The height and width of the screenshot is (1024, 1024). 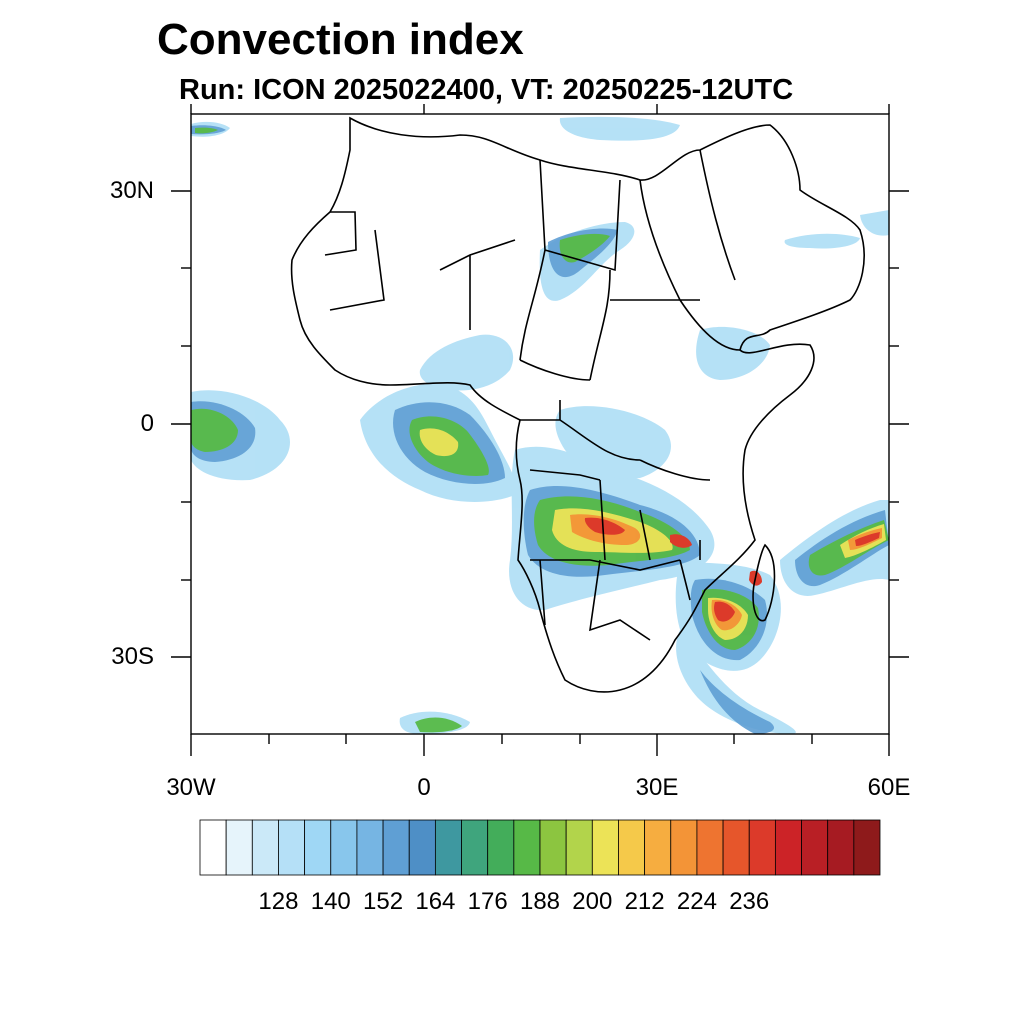 What do you see at coordinates (383, 901) in the screenshot?
I see `colorbar-tick-label: 152` at bounding box center [383, 901].